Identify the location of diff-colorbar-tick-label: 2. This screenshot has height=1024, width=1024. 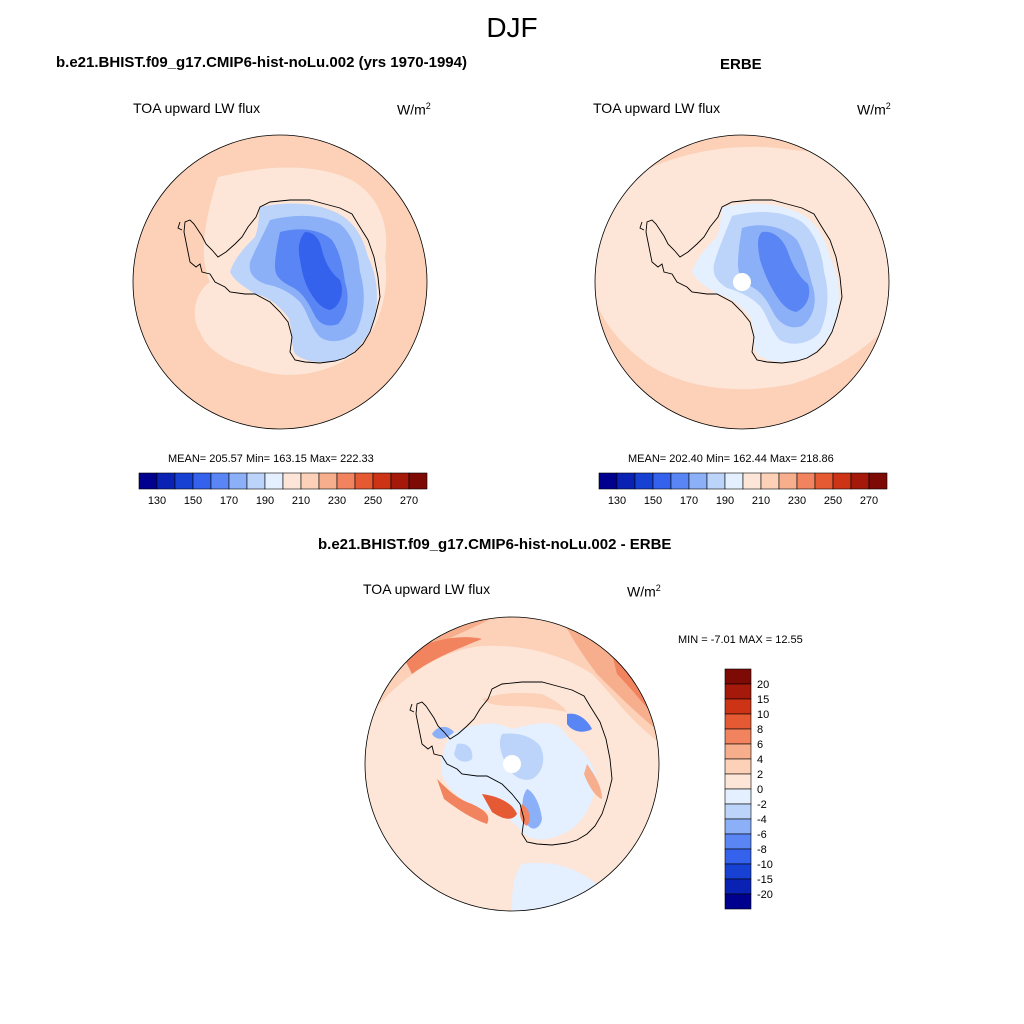
(760, 775).